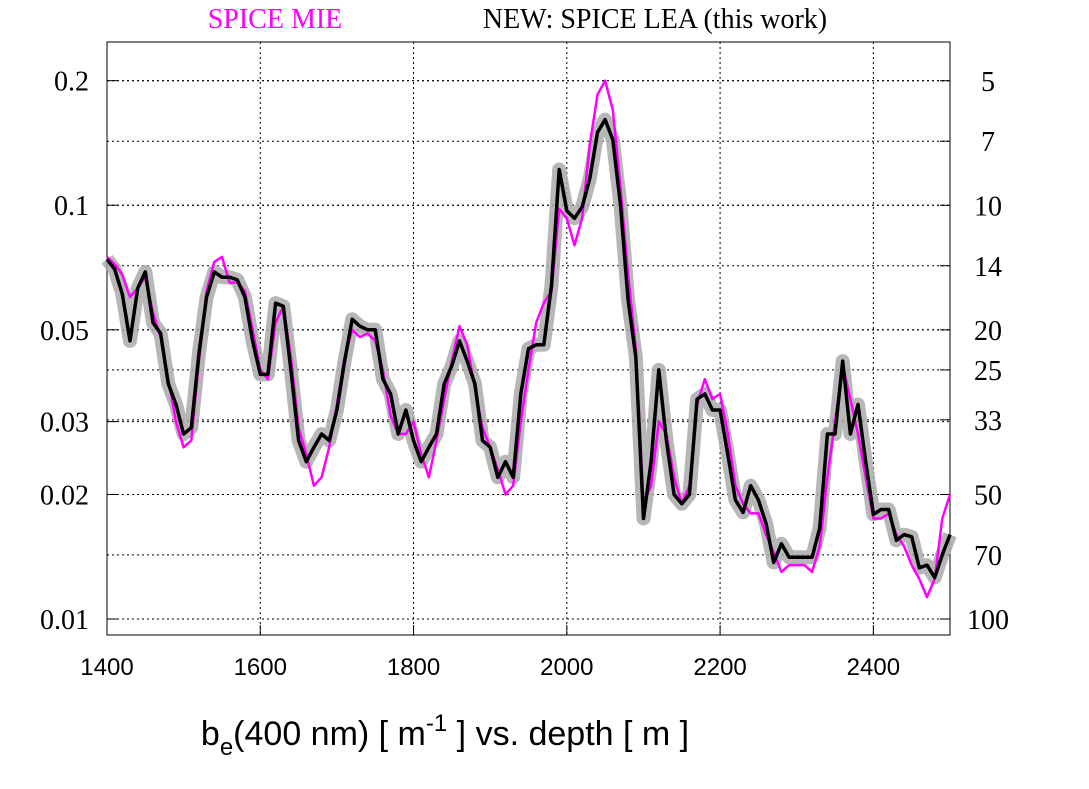  What do you see at coordinates (71, 206) in the screenshot?
I see `y-tick-label: 0.1` at bounding box center [71, 206].